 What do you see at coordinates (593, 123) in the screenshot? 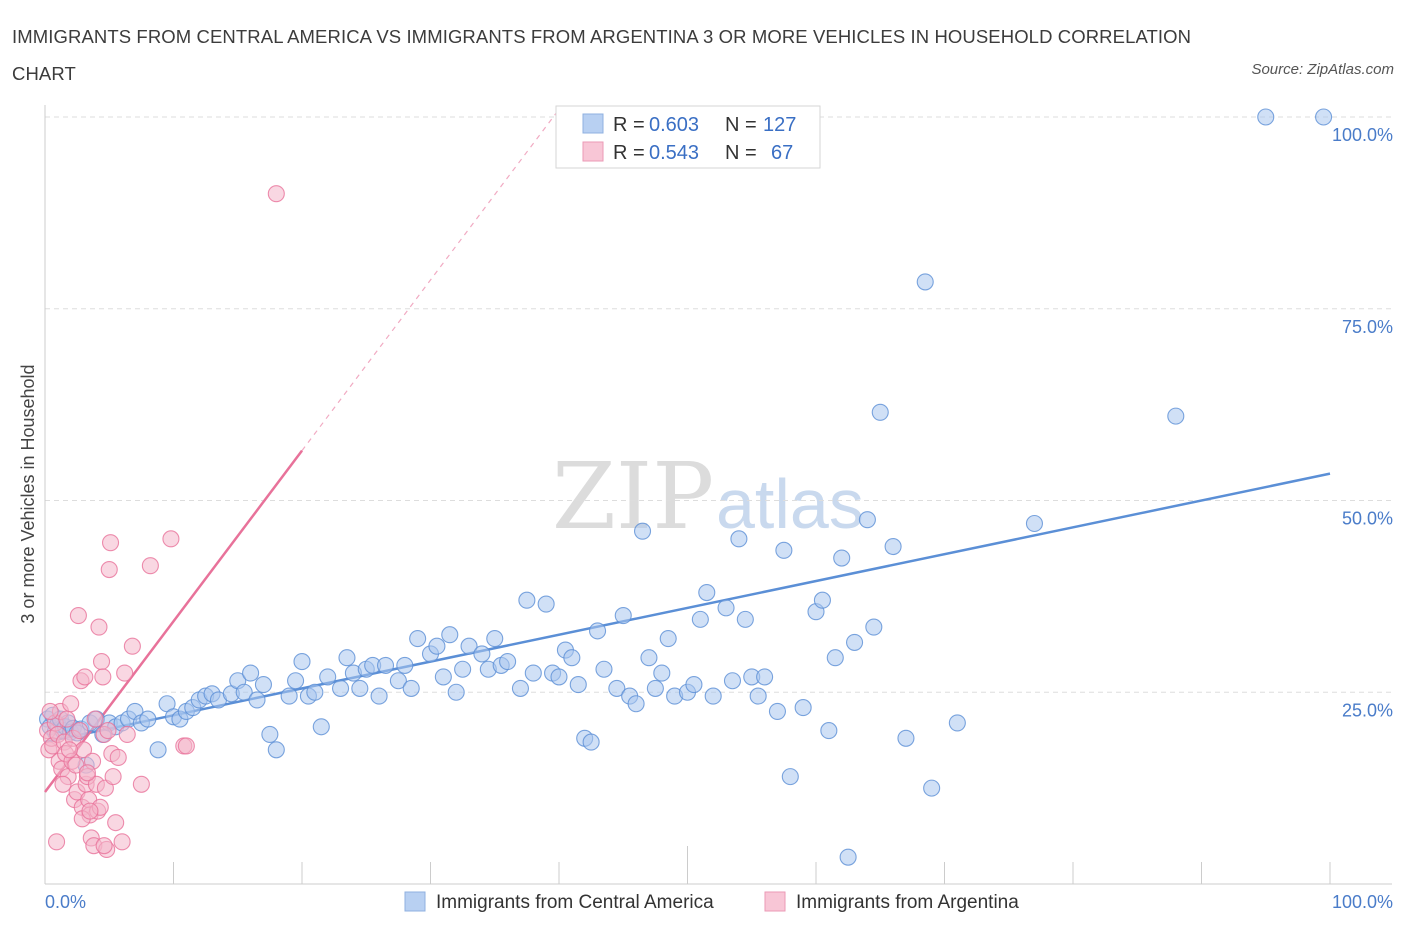
I see `legend-swatch-blue` at bounding box center [593, 123].